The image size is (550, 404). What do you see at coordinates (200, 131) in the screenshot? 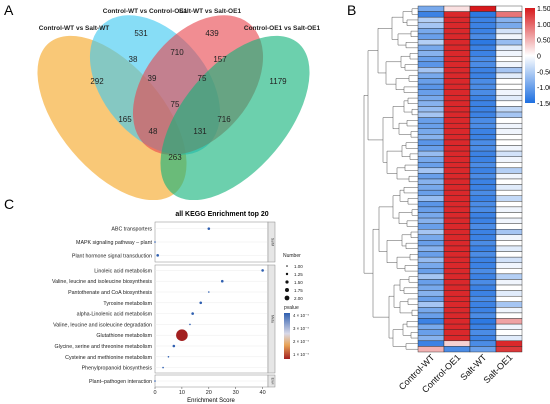
I see `venn-region-count: 131` at bounding box center [200, 131].